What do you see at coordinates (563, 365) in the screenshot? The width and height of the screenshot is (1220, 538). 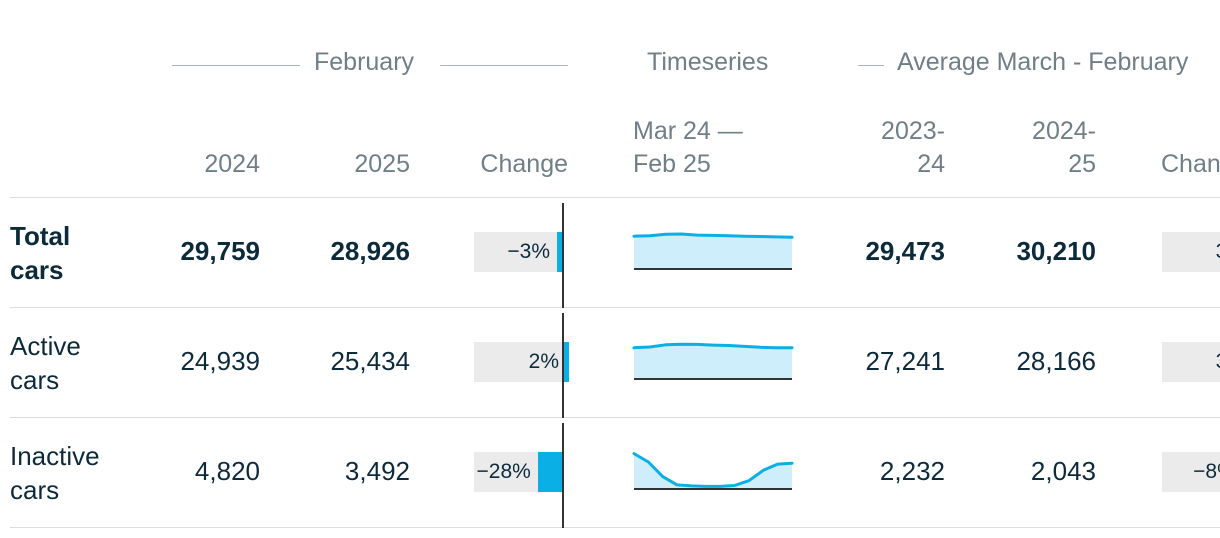 I see `row-2-change-axis` at bounding box center [563, 365].